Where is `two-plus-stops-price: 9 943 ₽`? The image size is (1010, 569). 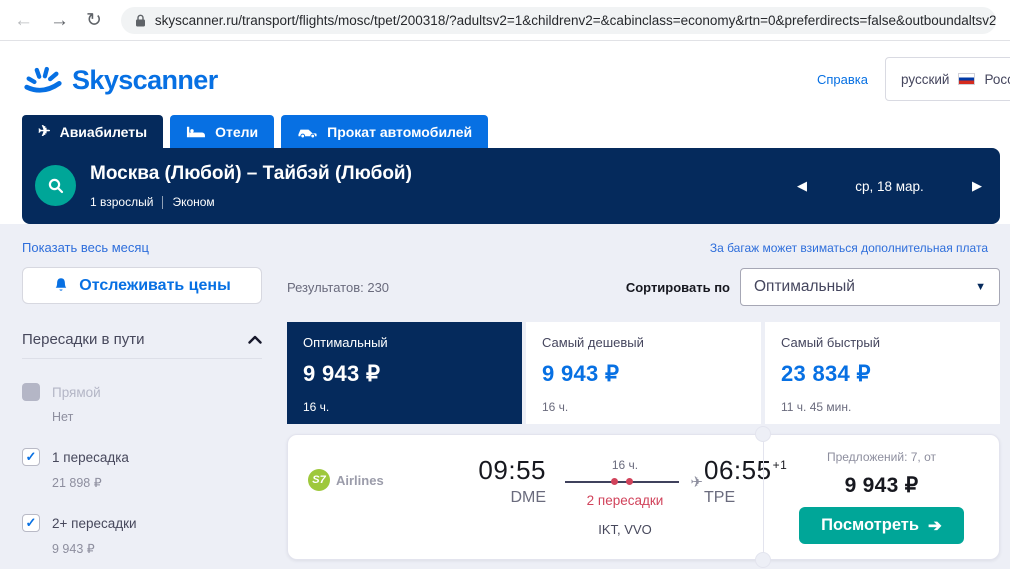 two-plus-stops-price: 9 943 ₽ is located at coordinates (73, 549).